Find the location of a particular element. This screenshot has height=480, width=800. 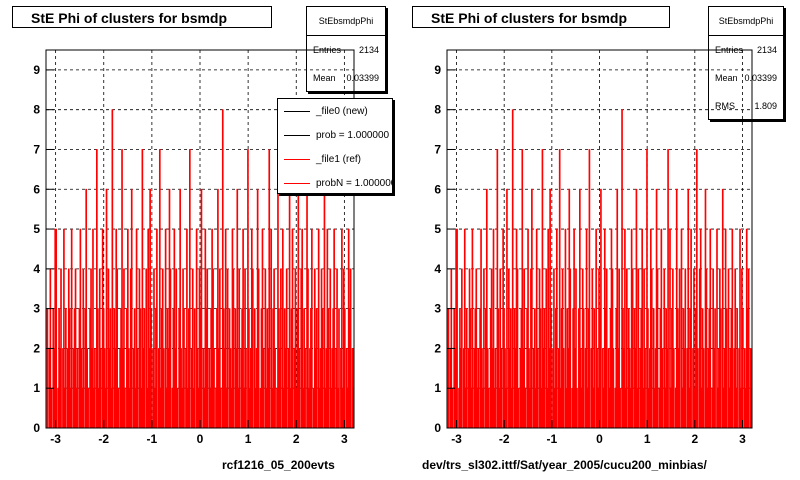

legend-entry: _file1 (ref) is located at coordinates (335, 159).